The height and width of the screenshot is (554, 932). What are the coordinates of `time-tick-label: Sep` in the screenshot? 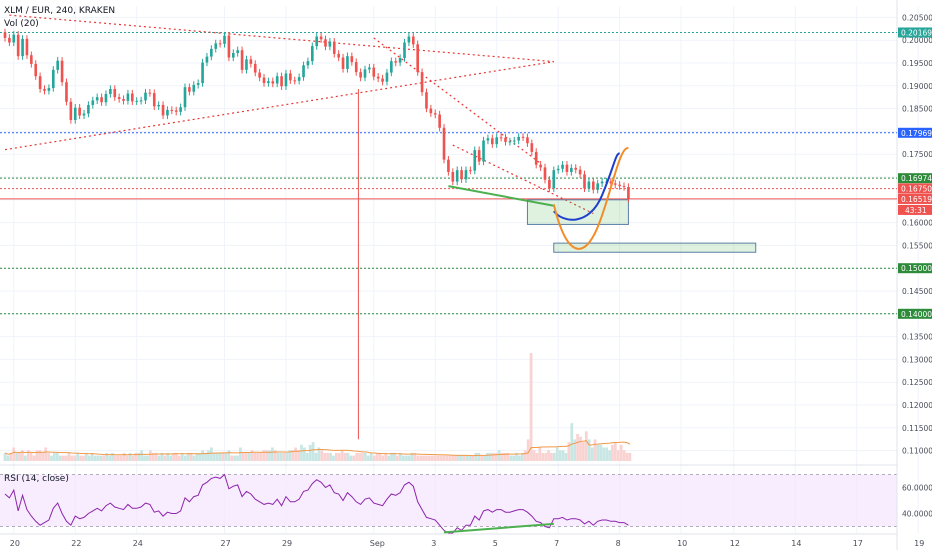 It's located at (377, 543).